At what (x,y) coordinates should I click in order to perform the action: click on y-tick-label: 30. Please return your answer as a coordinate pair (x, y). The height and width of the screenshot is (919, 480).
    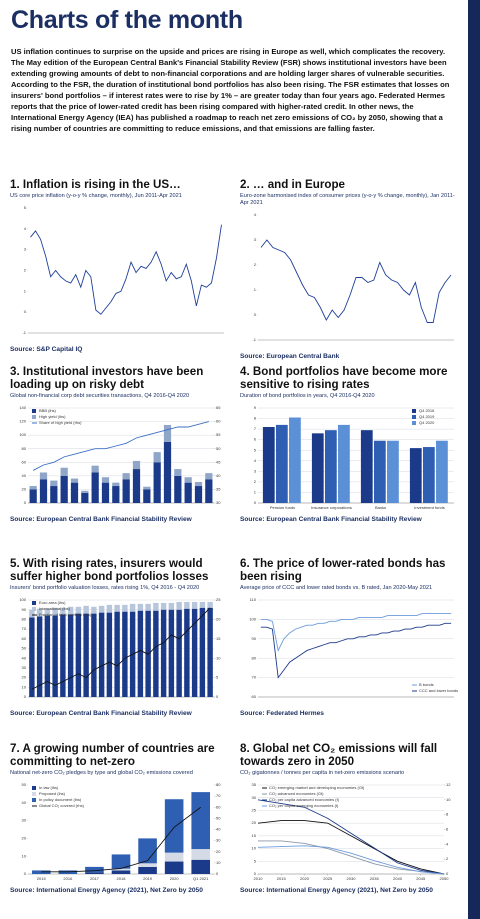
    Looking at the image, I should click on (254, 797).